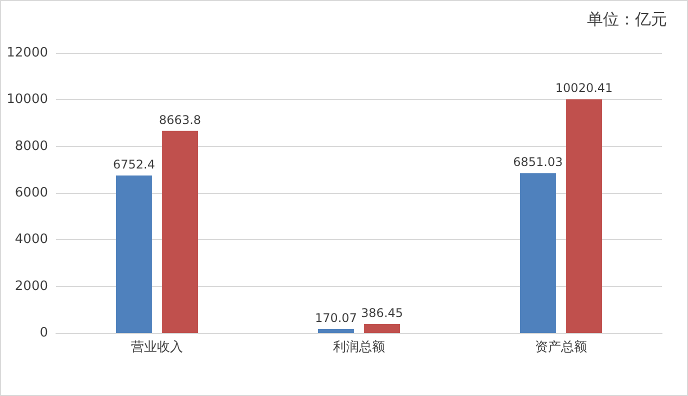 This screenshot has height=396, width=688. Describe the element at coordinates (133, 164) in the screenshot. I see `data-label: 6752.4` at that location.